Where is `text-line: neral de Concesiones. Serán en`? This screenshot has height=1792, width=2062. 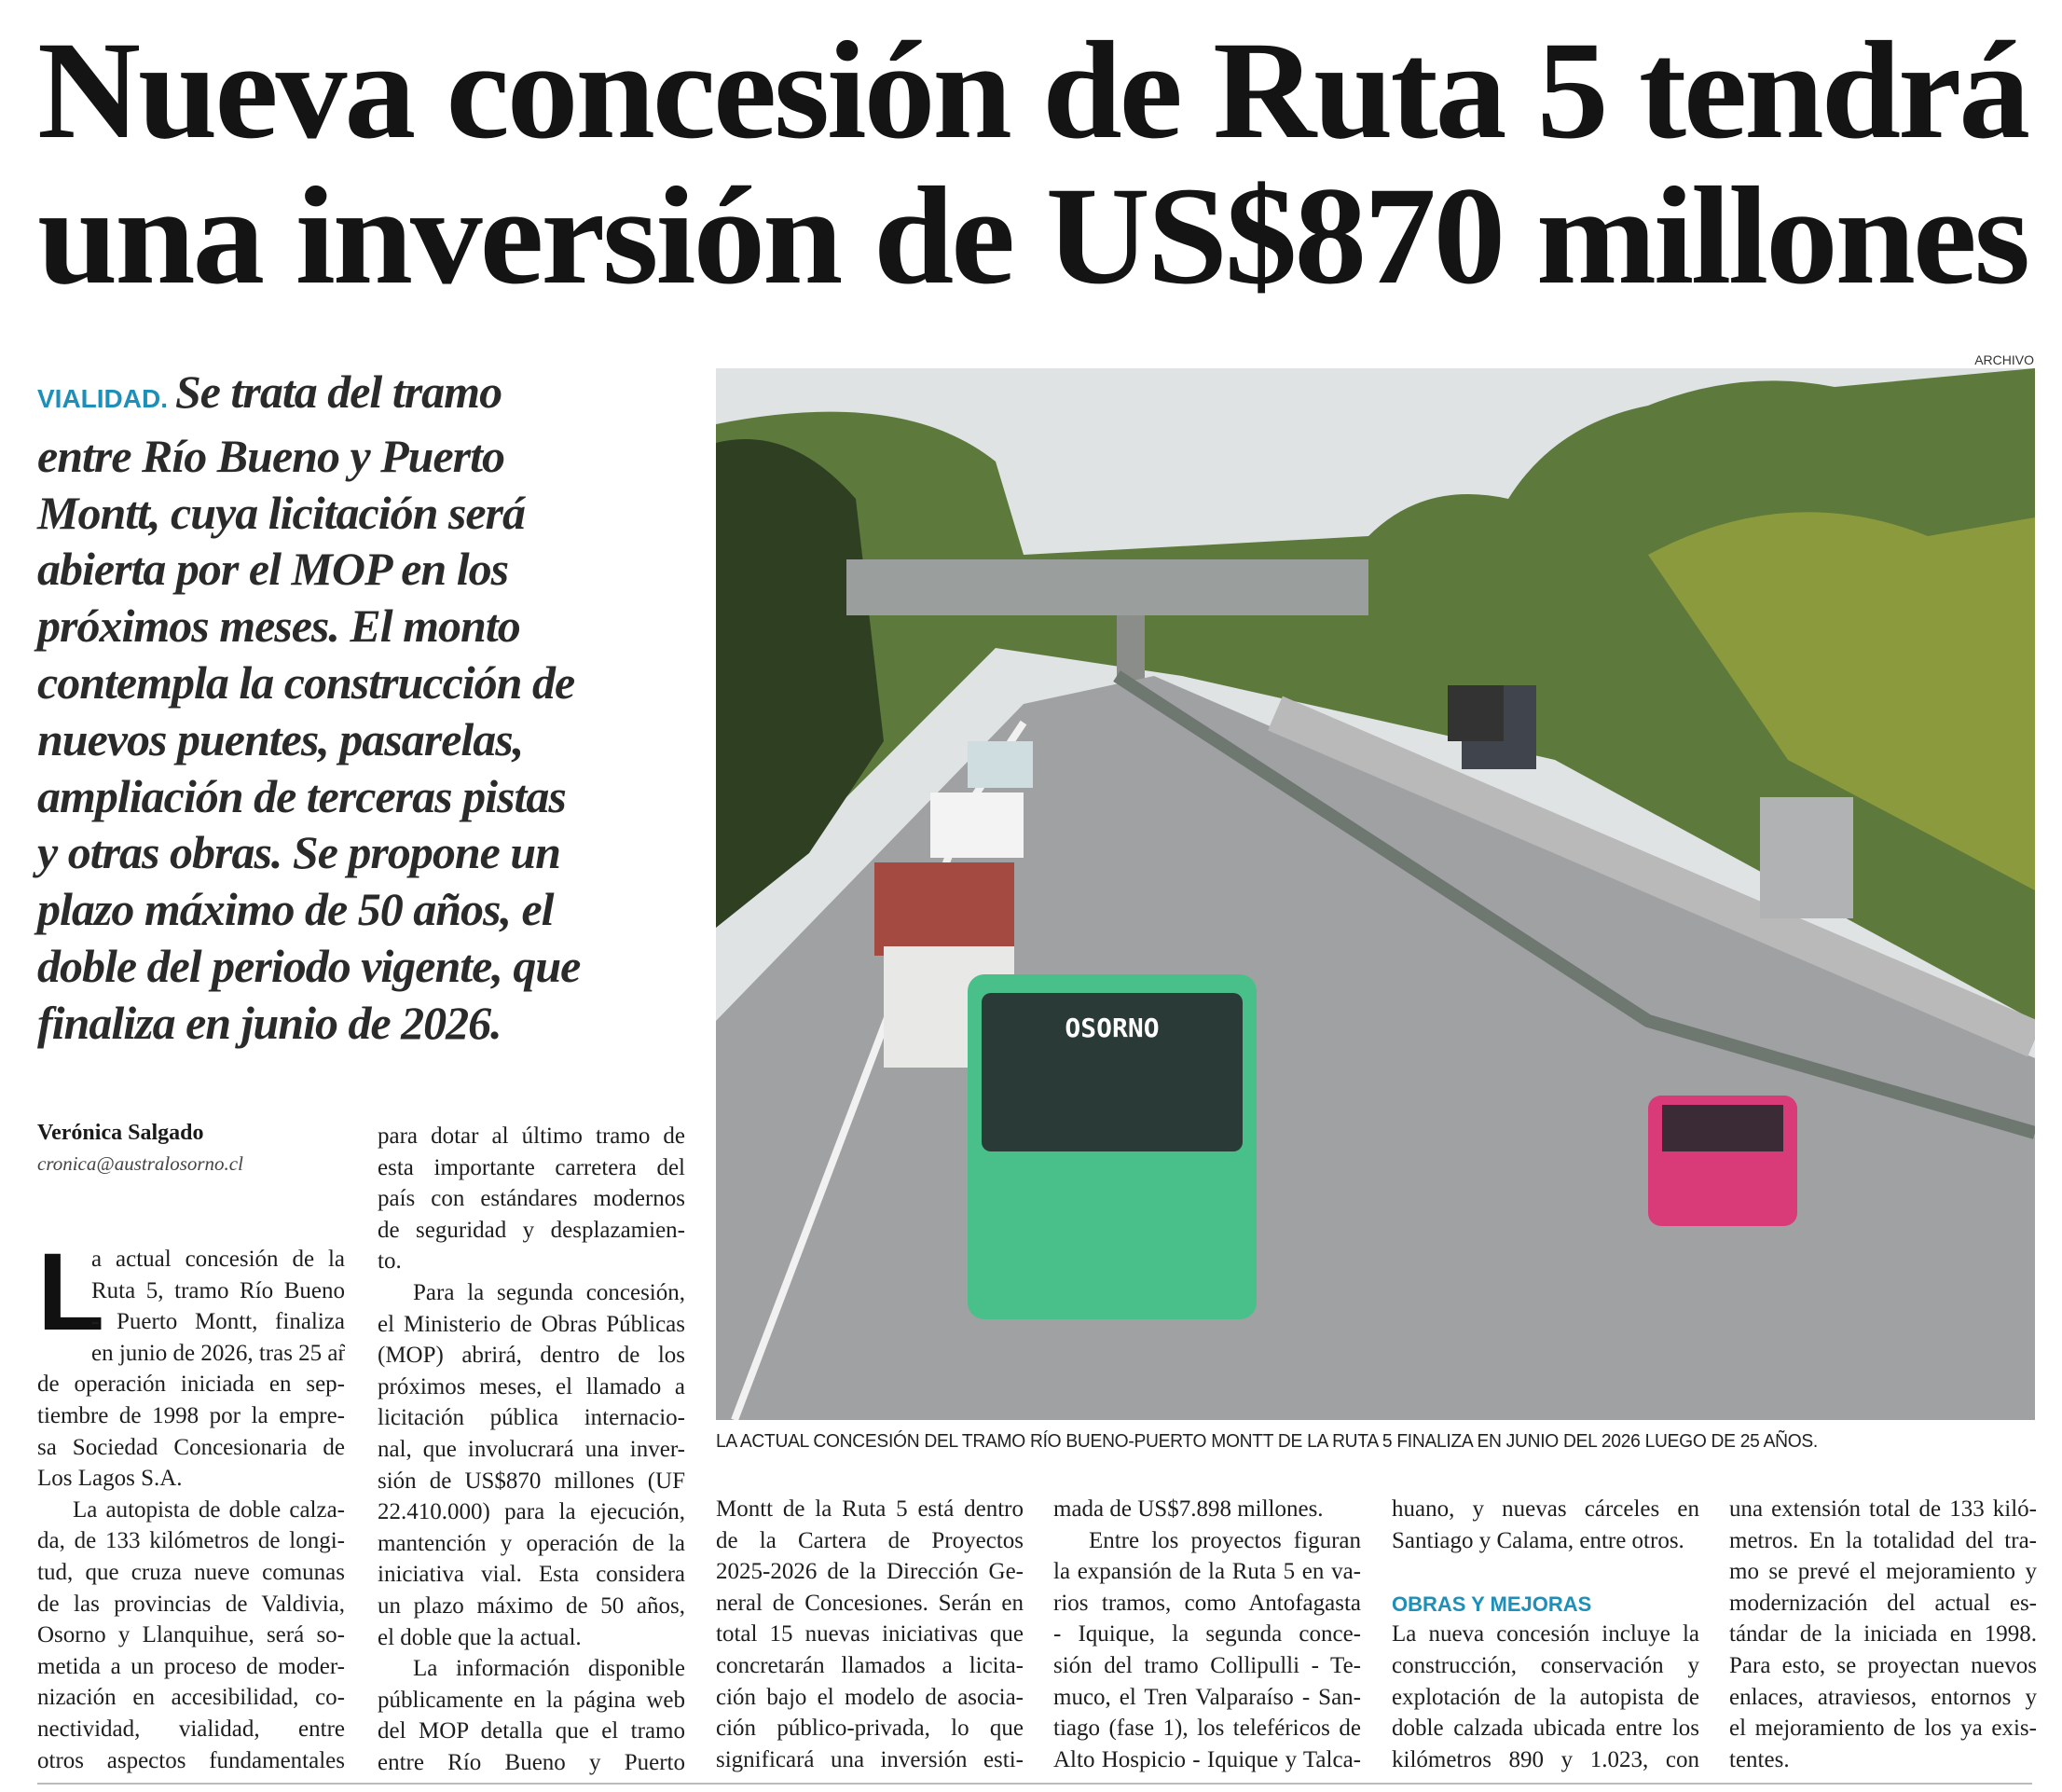 text-line: neral de Concesiones. Serán en is located at coordinates (870, 1603).